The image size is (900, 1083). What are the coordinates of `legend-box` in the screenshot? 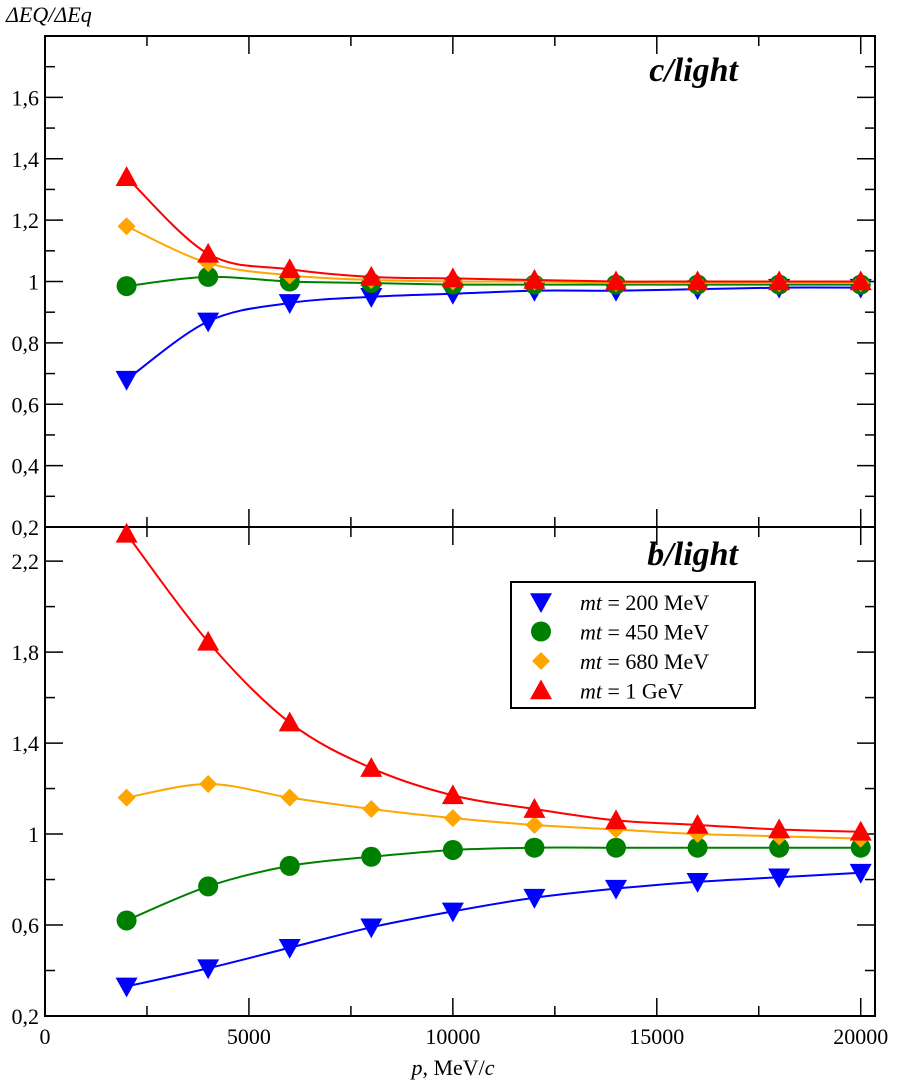 It's located at (633, 645).